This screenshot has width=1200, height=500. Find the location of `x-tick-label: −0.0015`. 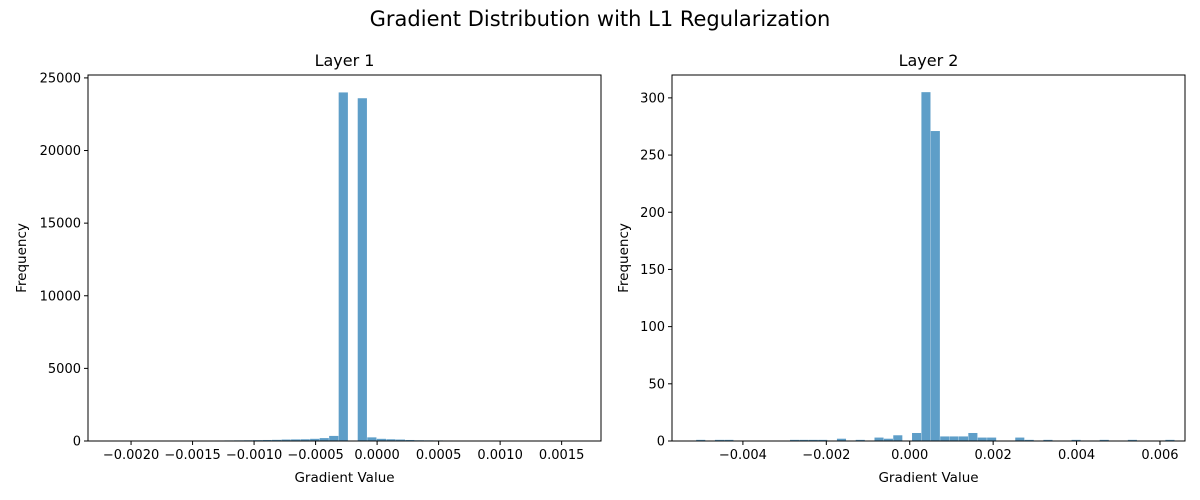

x-tick-label: −0.0015 is located at coordinates (192, 455).